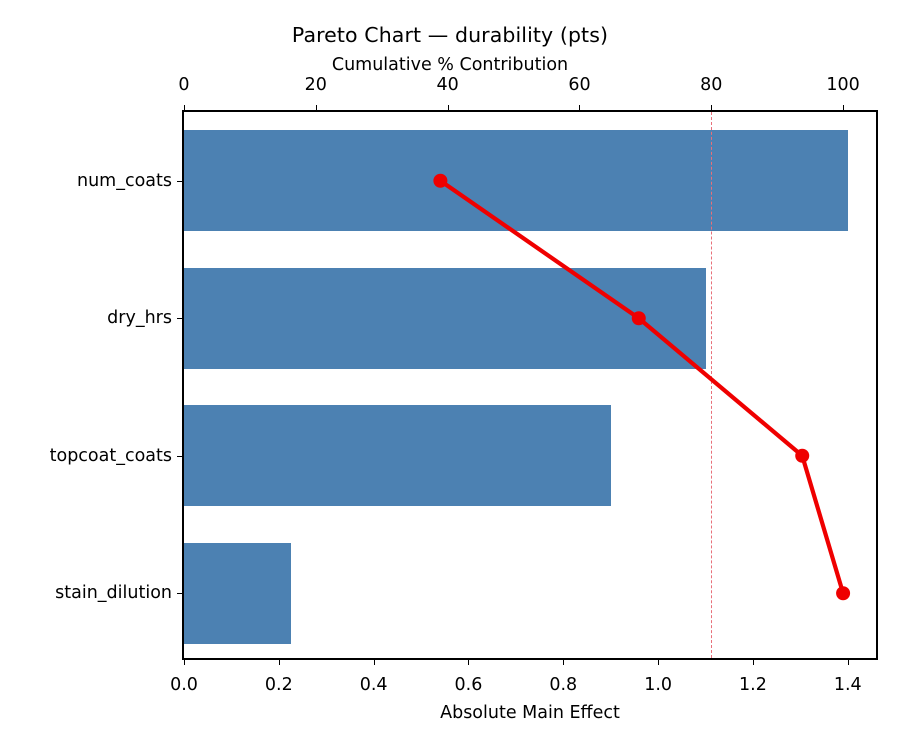 Image resolution: width=900 pixels, height=750 pixels. I want to click on top-ticklabel-100: 100, so click(843, 85).